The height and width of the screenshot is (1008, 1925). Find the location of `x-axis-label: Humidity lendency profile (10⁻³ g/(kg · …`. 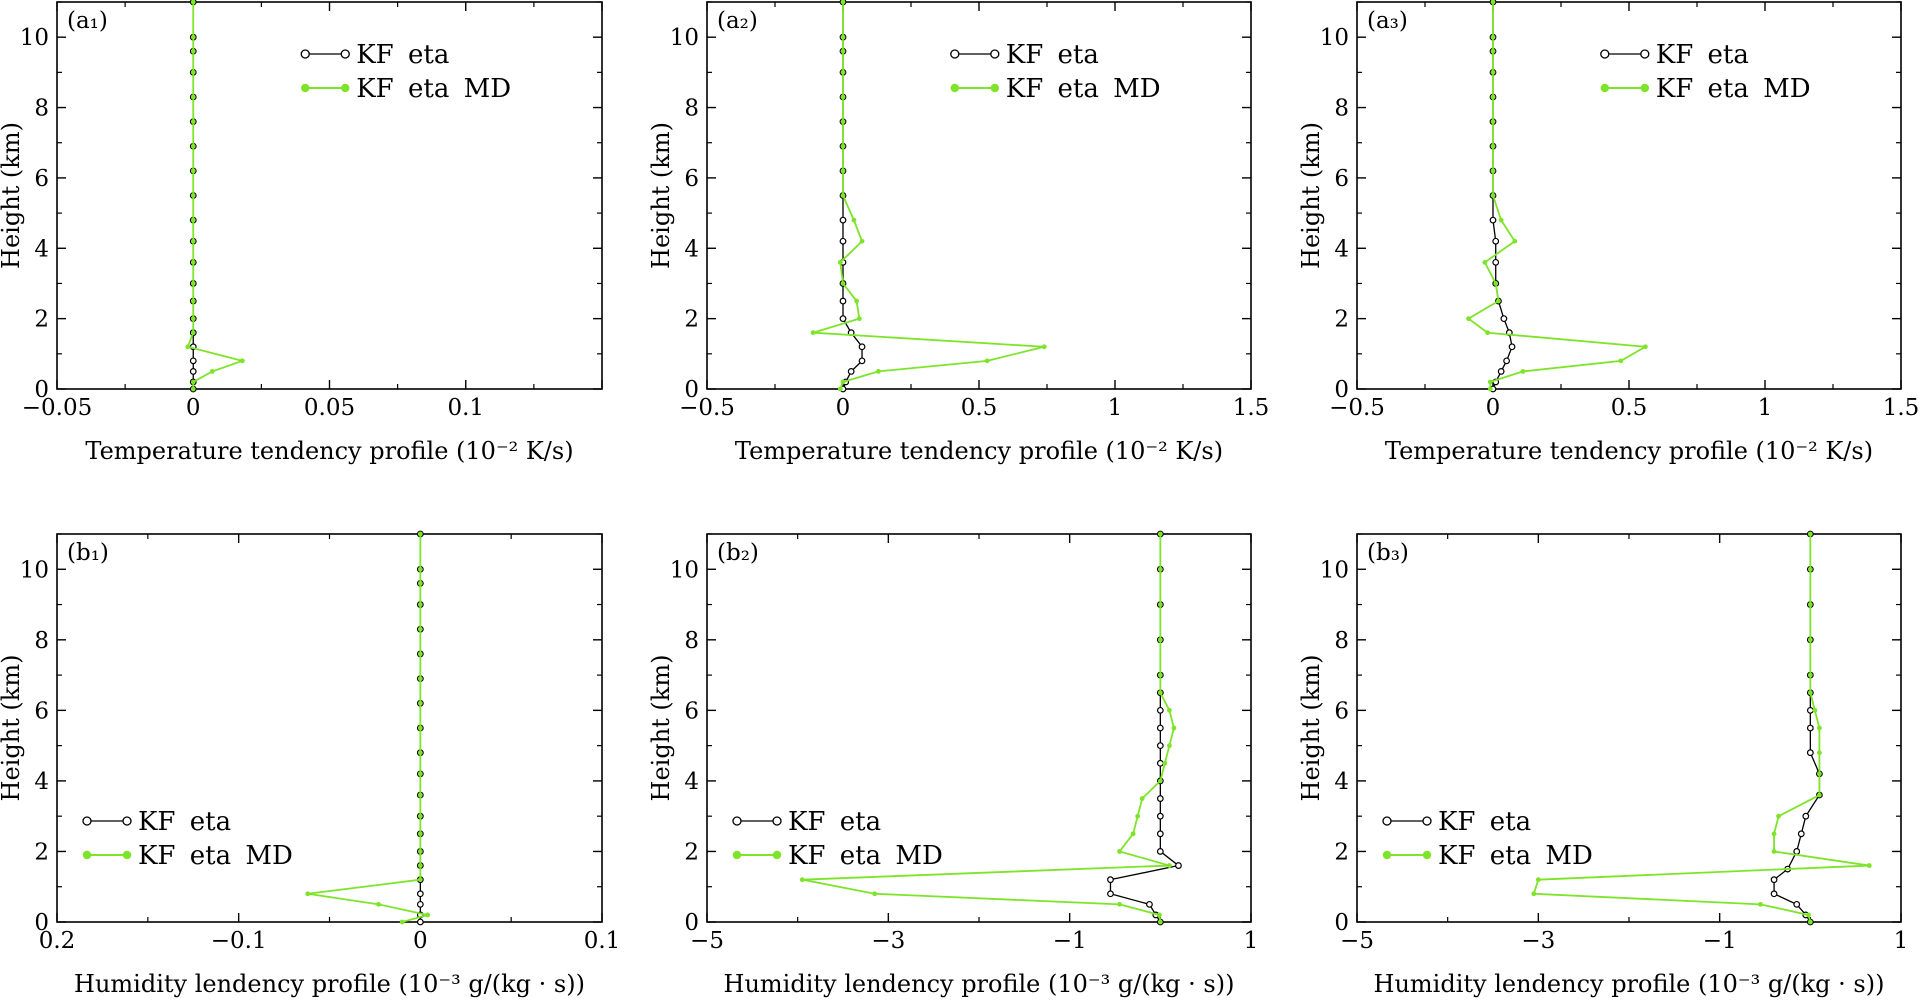

x-axis-label: Humidity lendency profile (10⁻³ g/(kg · … is located at coordinates (979, 984).